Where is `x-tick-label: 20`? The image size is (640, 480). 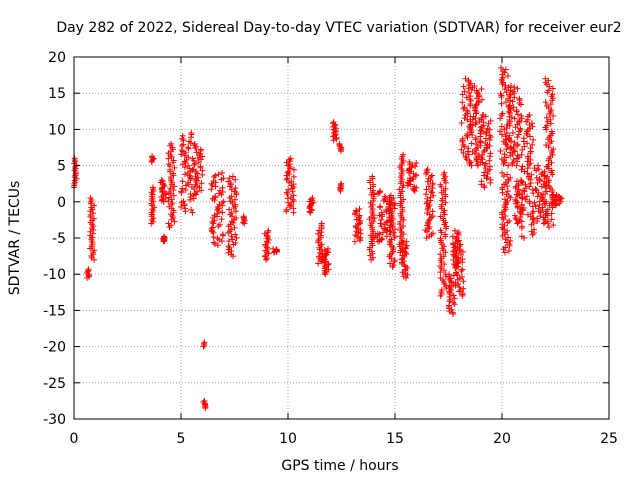
x-tick-label: 20 is located at coordinates (502, 439).